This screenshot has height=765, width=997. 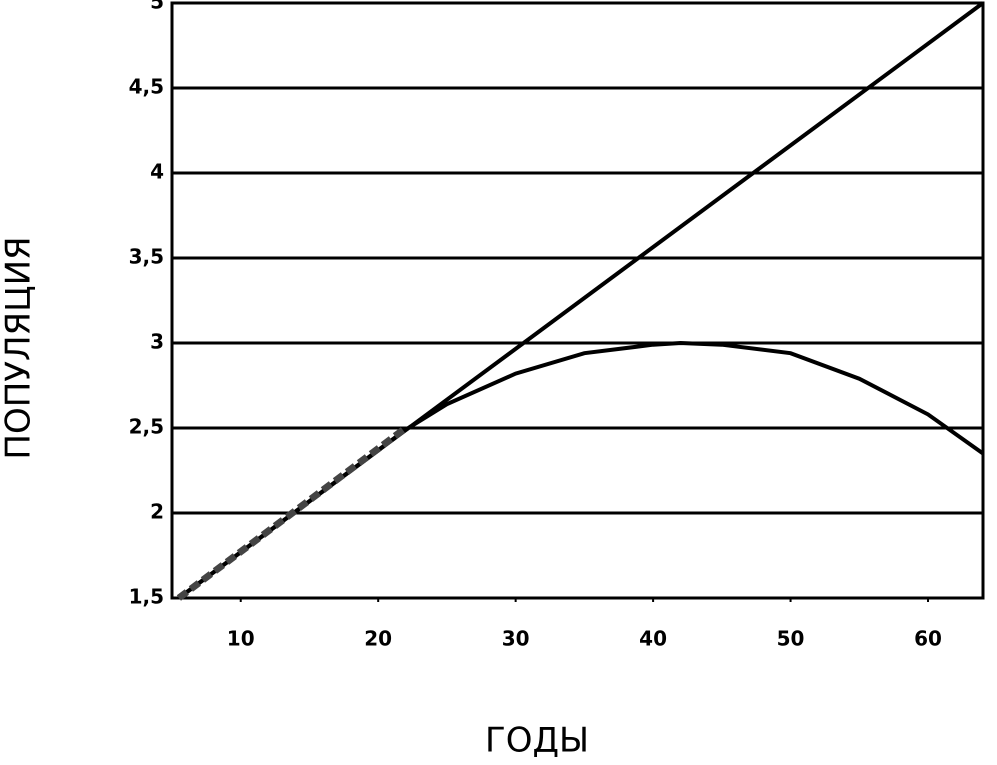 What do you see at coordinates (537, 741) in the screenshot?
I see `x-axis-label: ГОДЫ` at bounding box center [537, 741].